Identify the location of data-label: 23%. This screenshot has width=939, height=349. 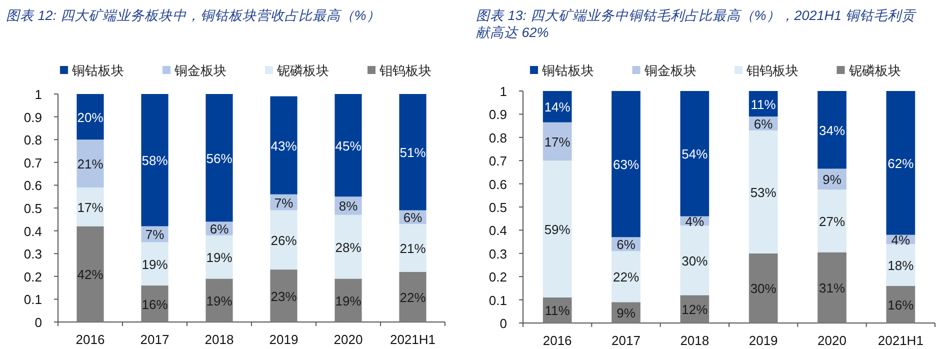
(284, 296).